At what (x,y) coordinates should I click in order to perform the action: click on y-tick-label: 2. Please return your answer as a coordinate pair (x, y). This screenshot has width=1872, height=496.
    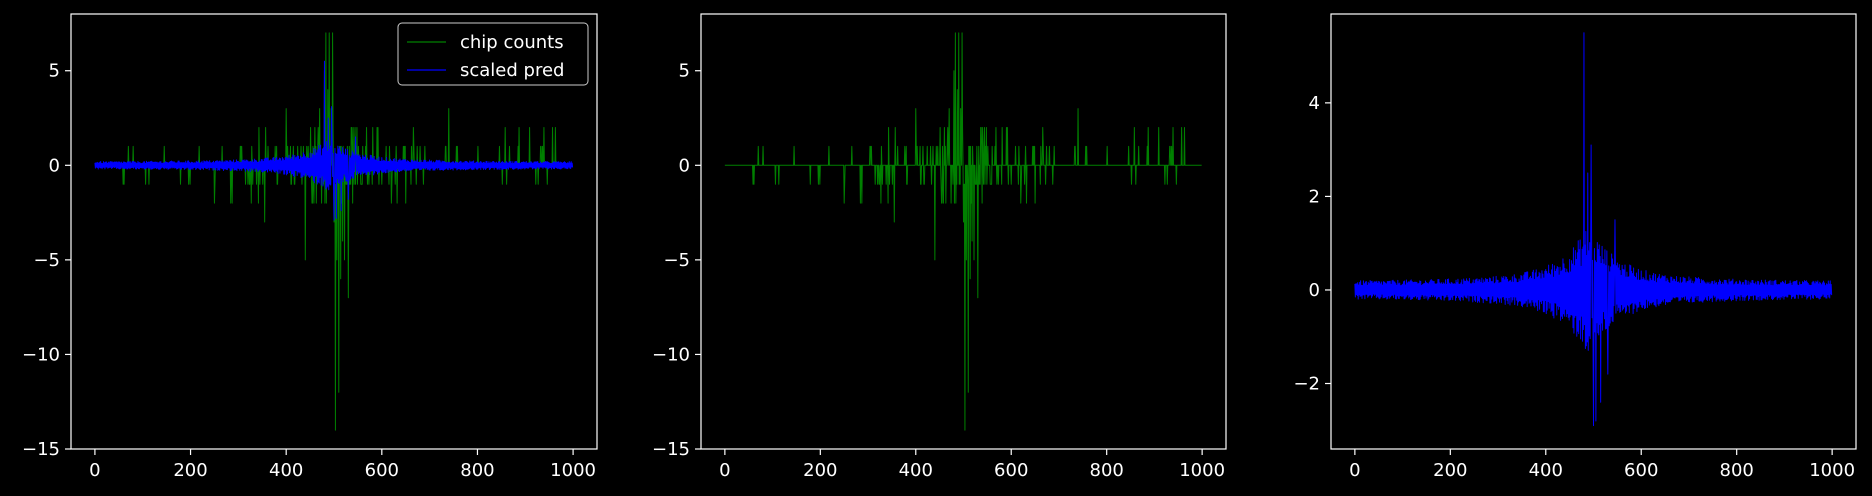
    Looking at the image, I should click on (1314, 196).